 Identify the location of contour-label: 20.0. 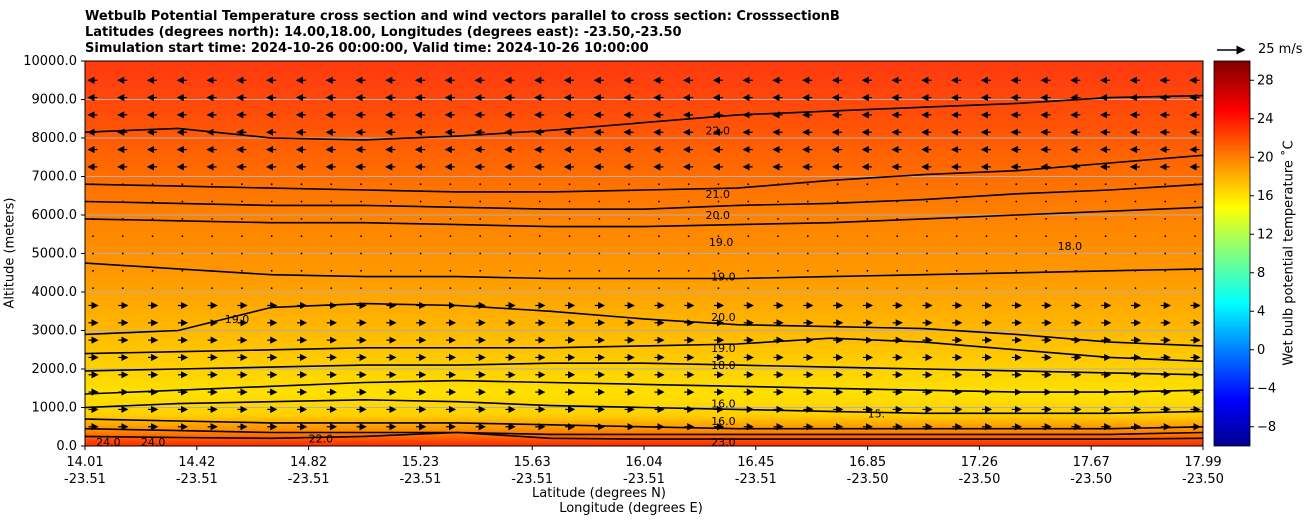
(717, 215).